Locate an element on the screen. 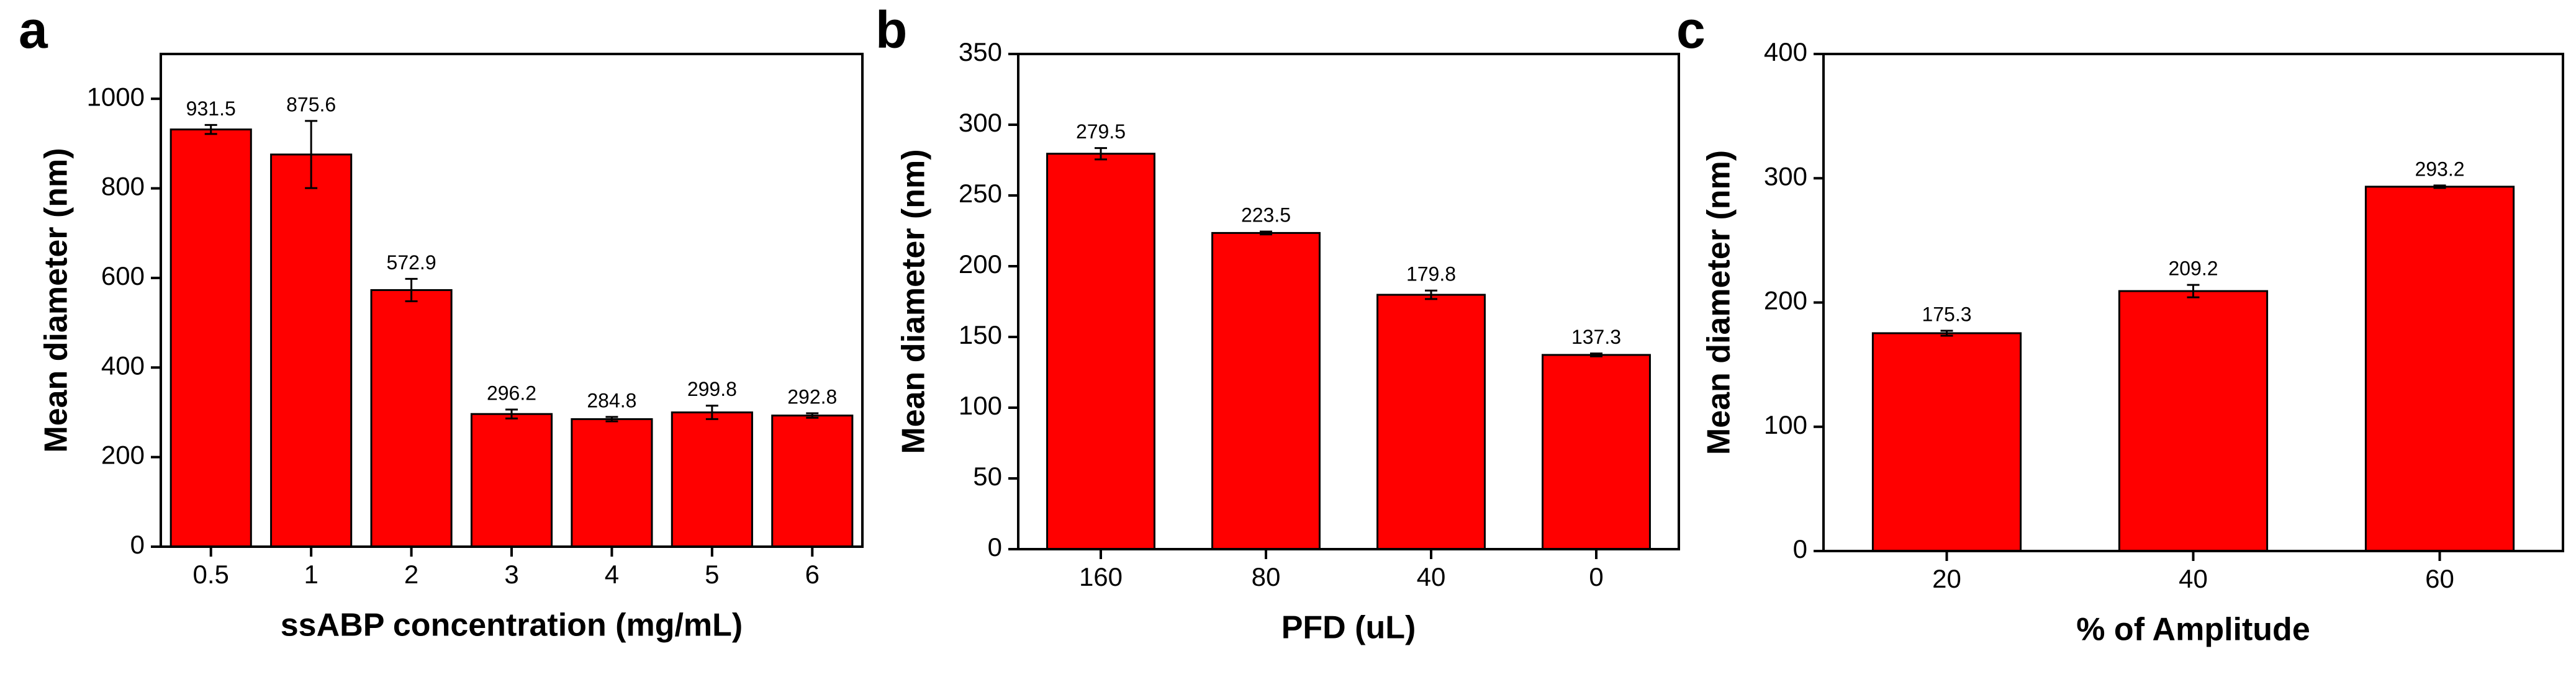  value-label: 931.5 is located at coordinates (211, 108).